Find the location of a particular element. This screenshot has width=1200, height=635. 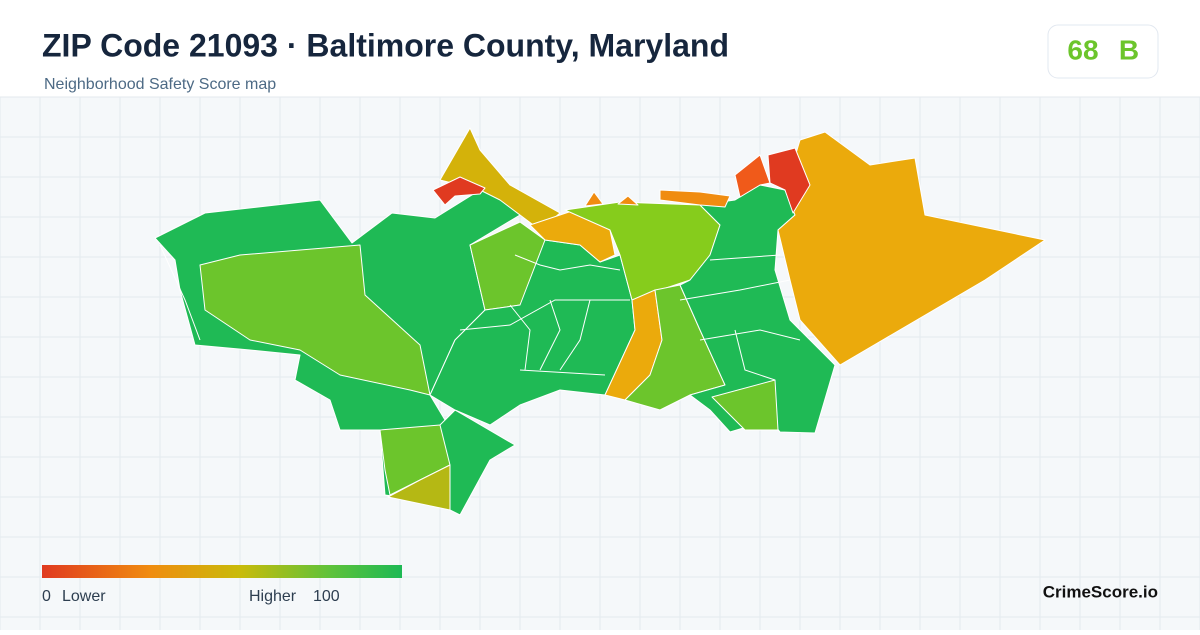

legend: 0 Lower Higher 100 is located at coordinates (222, 585).